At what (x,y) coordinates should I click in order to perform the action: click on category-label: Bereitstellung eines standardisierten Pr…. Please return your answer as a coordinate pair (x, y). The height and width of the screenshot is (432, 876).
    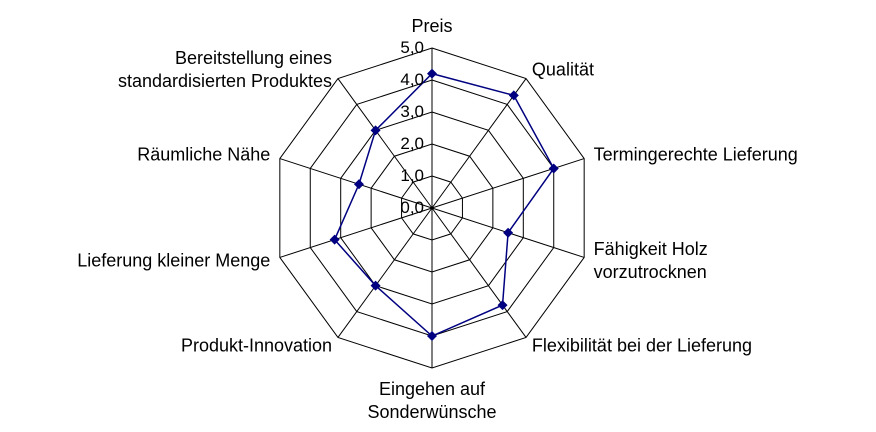
    Looking at the image, I should click on (225, 70).